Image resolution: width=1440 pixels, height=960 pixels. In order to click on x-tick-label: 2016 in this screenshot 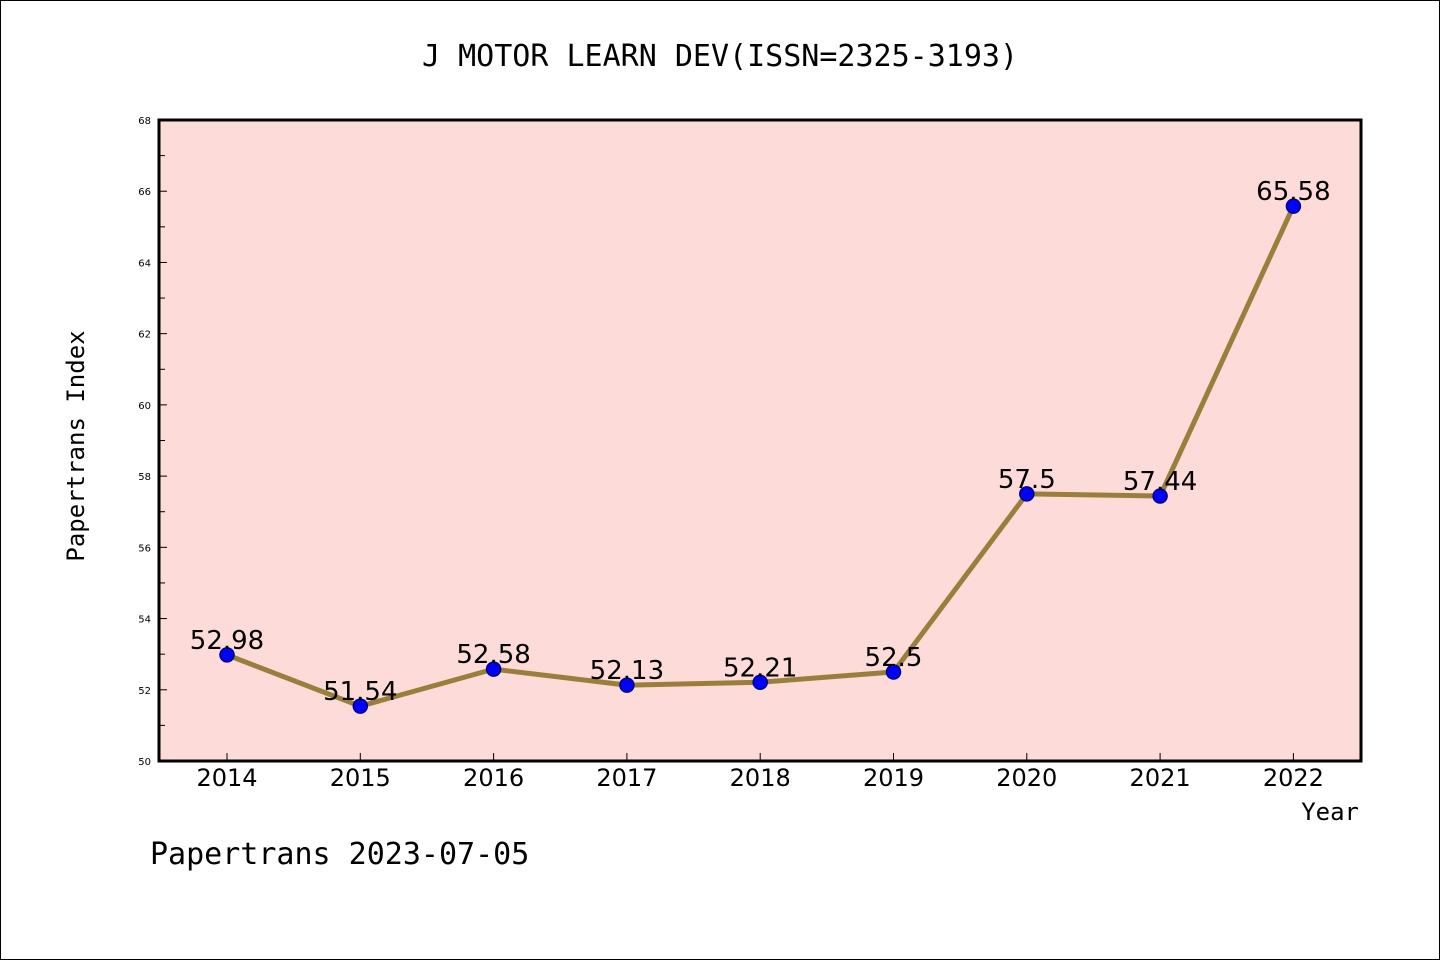, I will do `click(493, 778)`.